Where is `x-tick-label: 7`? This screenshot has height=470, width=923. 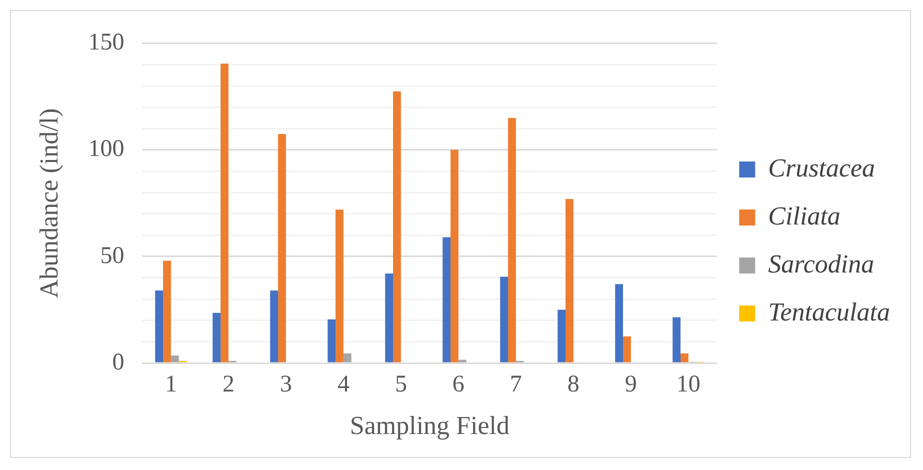
x-tick-label: 7 is located at coordinates (516, 385).